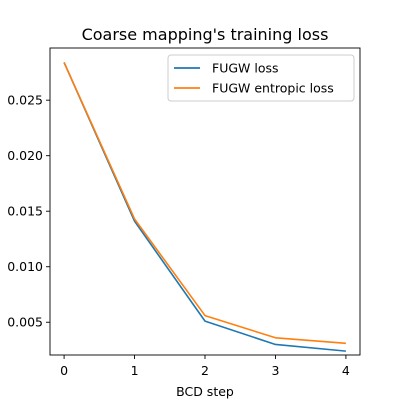 Image resolution: width=400 pixels, height=400 pixels. What do you see at coordinates (135, 370) in the screenshot?
I see `x-tick-label: 1` at bounding box center [135, 370].